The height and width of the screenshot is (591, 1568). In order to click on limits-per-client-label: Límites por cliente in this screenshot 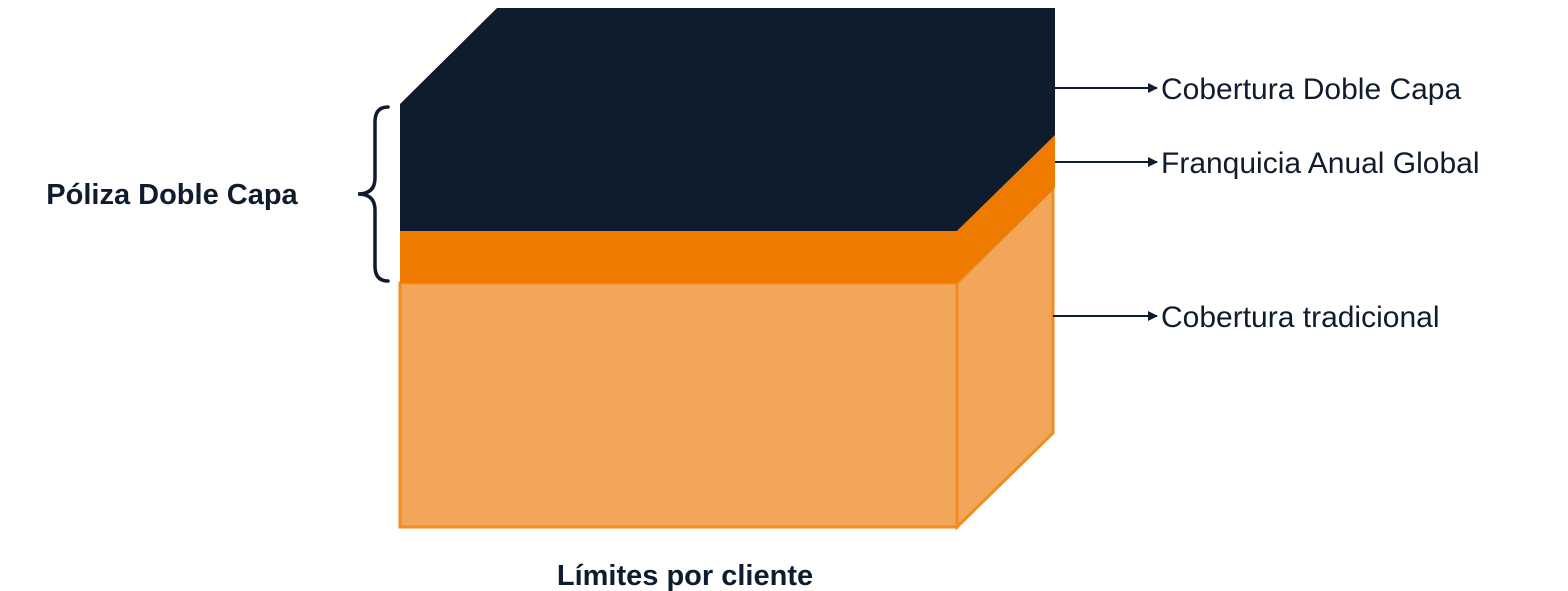, I will do `click(685, 575)`.